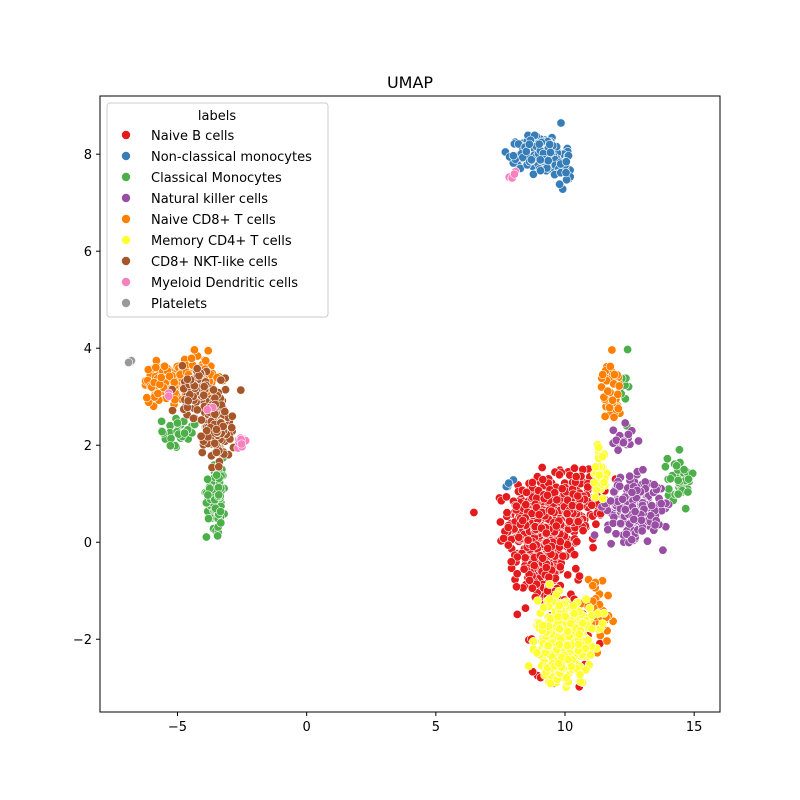  Describe the element at coordinates (88, 349) in the screenshot. I see `y-tick-label: 4` at that location.